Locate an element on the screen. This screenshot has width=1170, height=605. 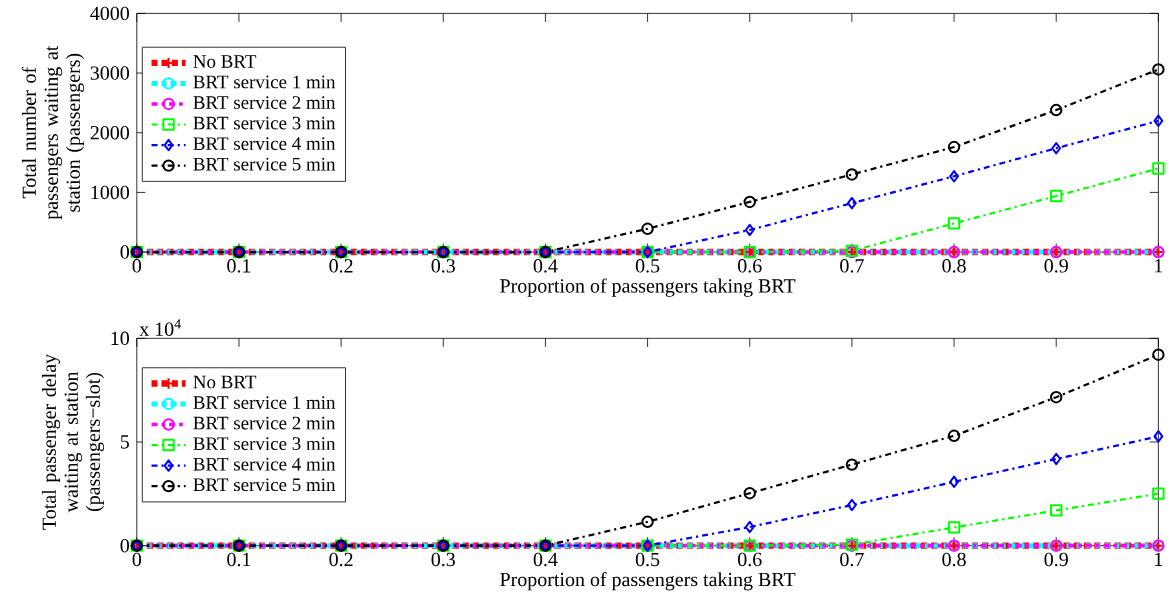
y-tick-label: 1000 is located at coordinates (110, 192).